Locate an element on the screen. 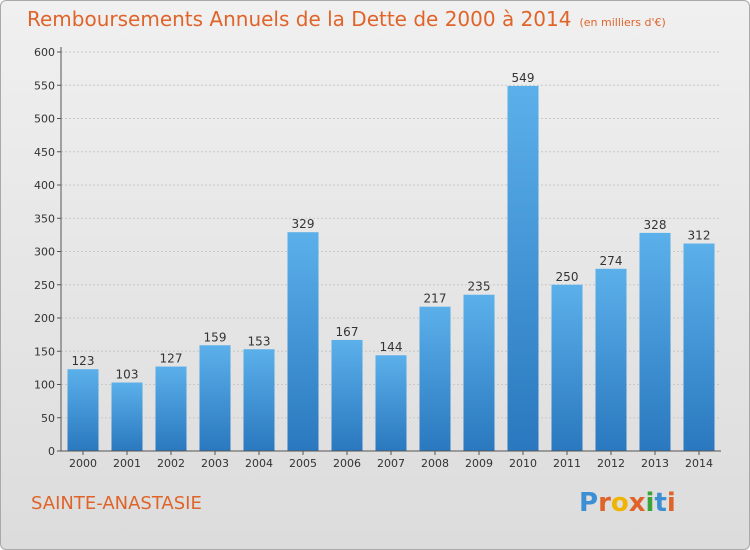 The image size is (750, 550). y-tick-label: 550 is located at coordinates (44, 85).